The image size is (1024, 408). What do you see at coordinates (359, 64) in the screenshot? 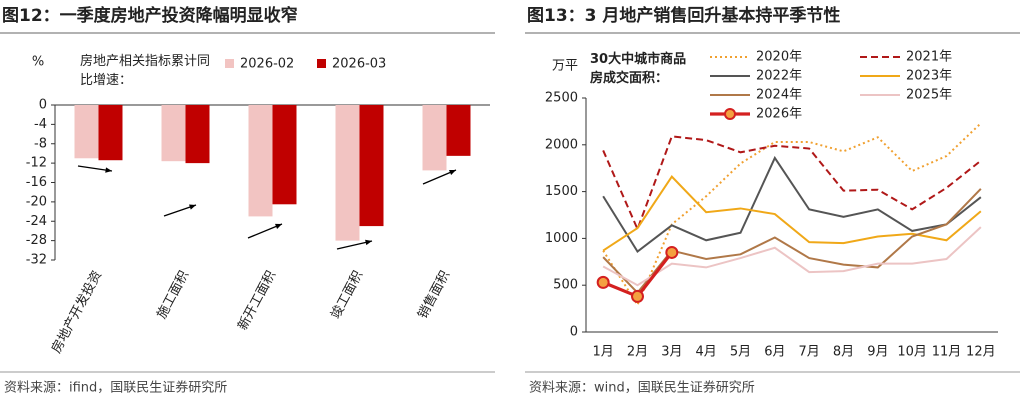
I see `legend-label: 2026-03` at bounding box center [359, 64].